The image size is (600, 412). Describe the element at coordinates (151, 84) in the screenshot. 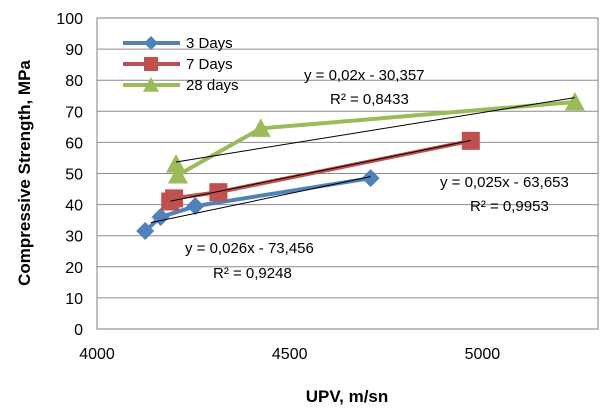

I see `legend-marker-28-days` at that location.